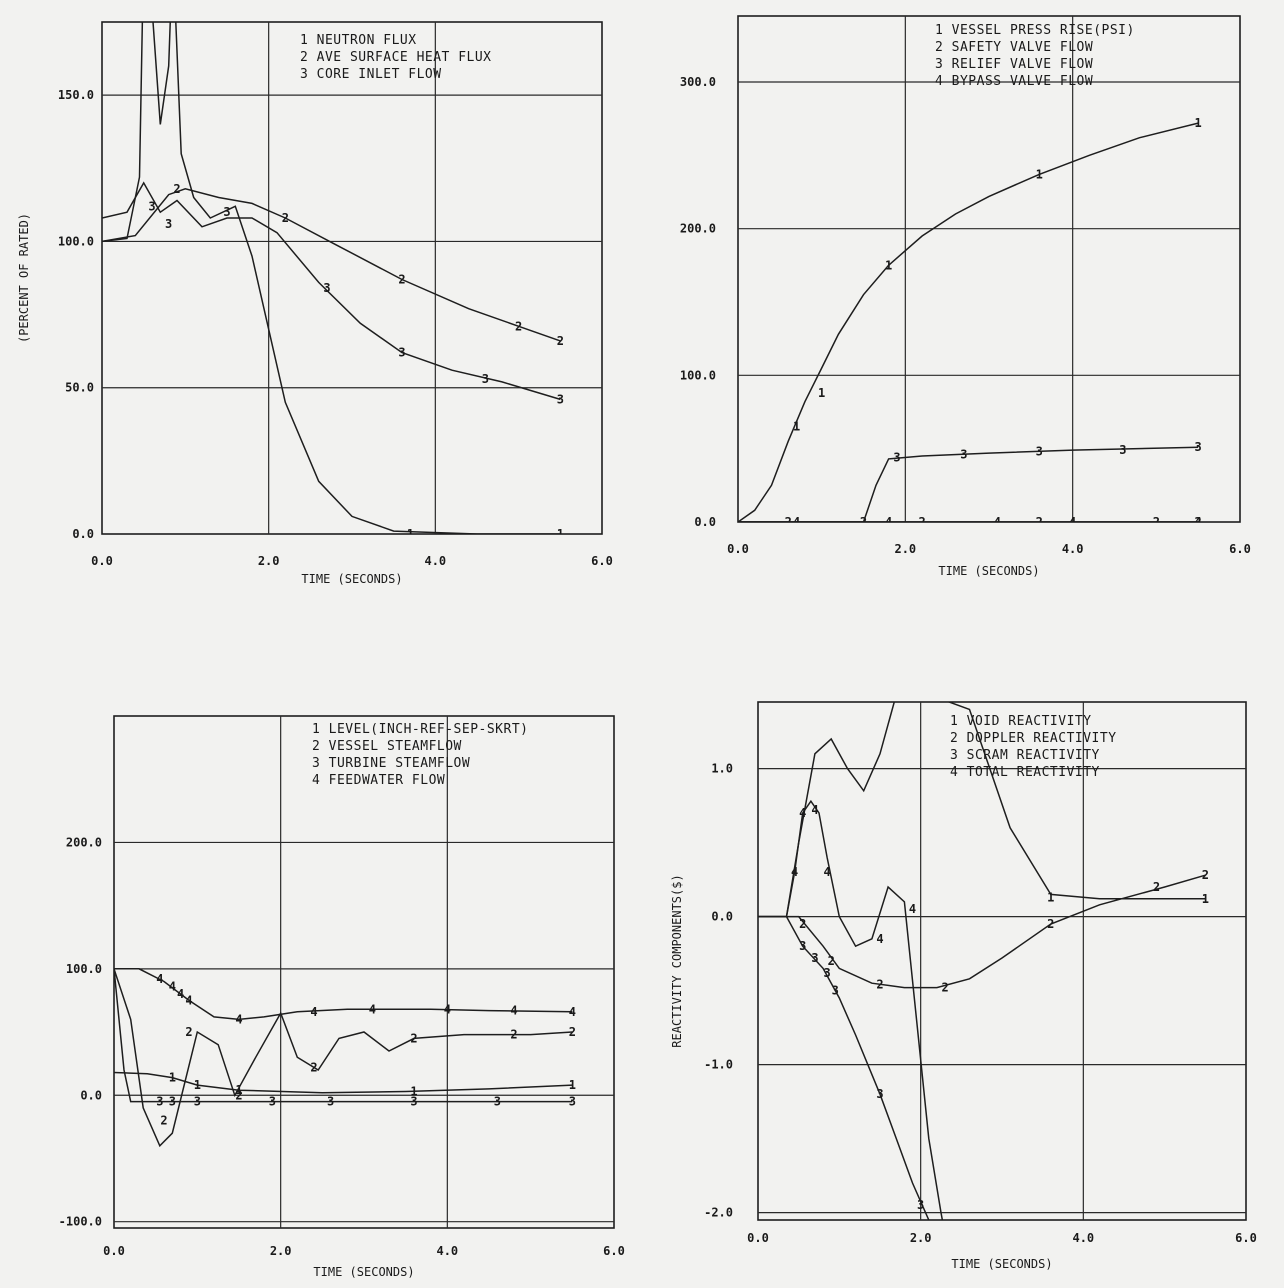 This screenshot has height=1288, width=1284. I want to click on legend-entry: 2 SAFETY VALVE FLOW, so click(1014, 47).